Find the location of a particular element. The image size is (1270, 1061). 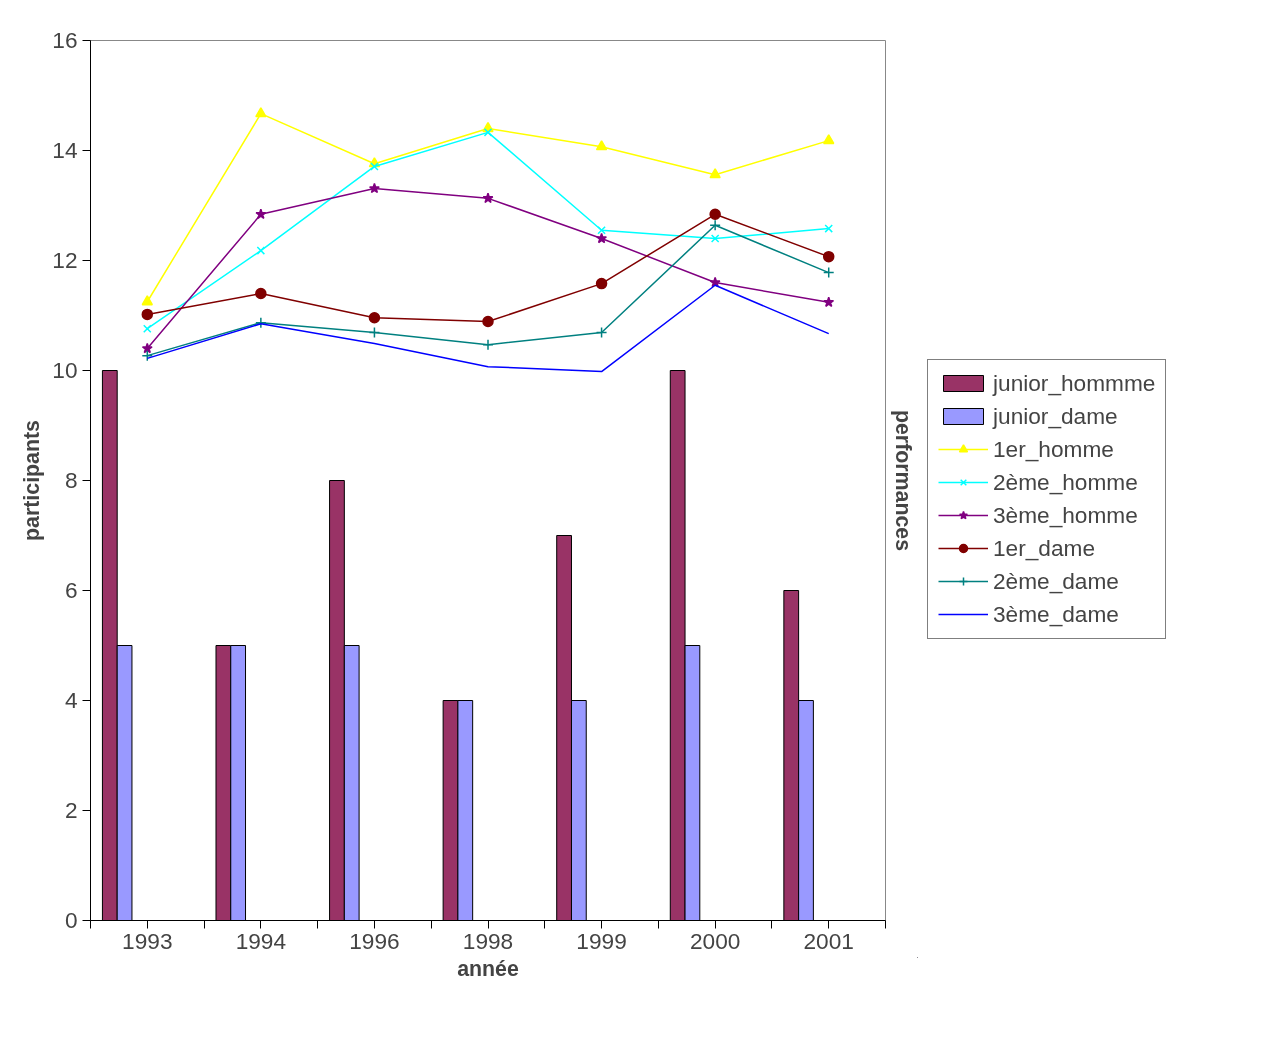

x-tick-label: 1999 is located at coordinates (601, 940).